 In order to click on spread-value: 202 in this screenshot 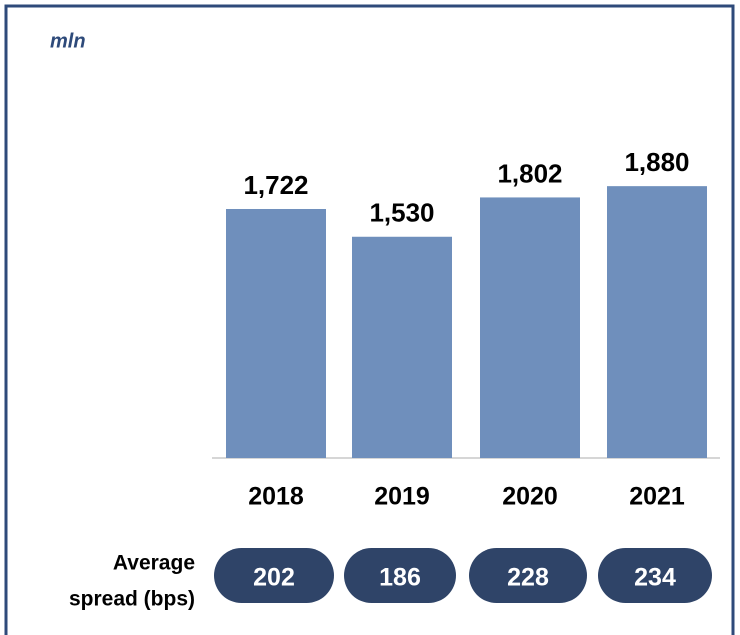, I will do `click(274, 578)`.